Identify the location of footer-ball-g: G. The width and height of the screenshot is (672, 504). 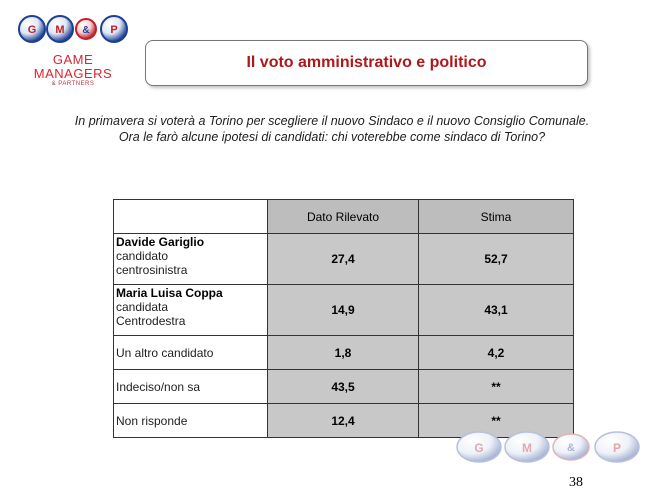
(478, 448).